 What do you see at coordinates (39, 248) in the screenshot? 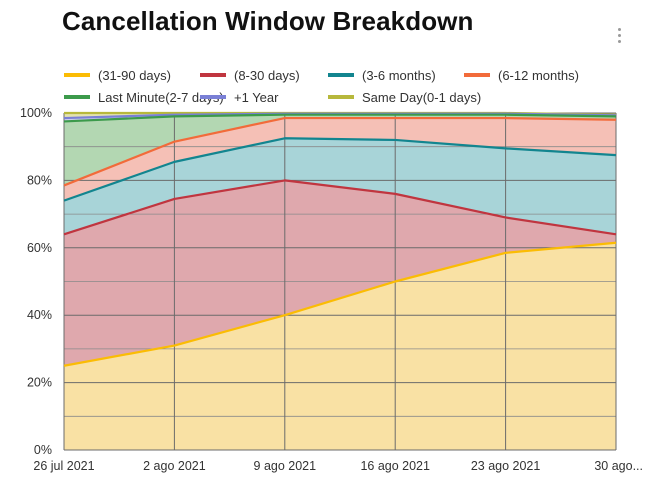
I see `y-tick-label: 60%` at bounding box center [39, 248].